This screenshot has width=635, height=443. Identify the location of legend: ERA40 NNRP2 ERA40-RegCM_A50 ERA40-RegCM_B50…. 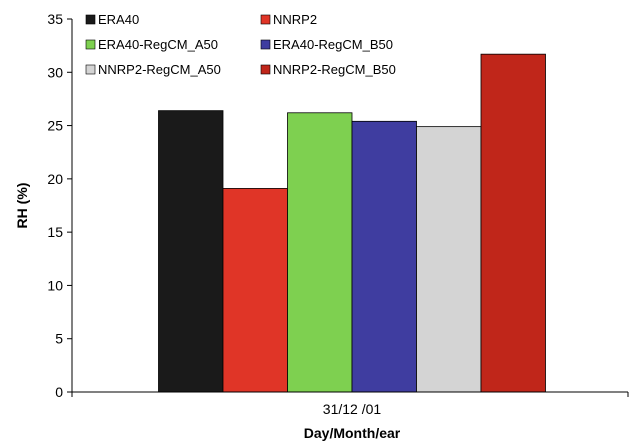
(240, 44).